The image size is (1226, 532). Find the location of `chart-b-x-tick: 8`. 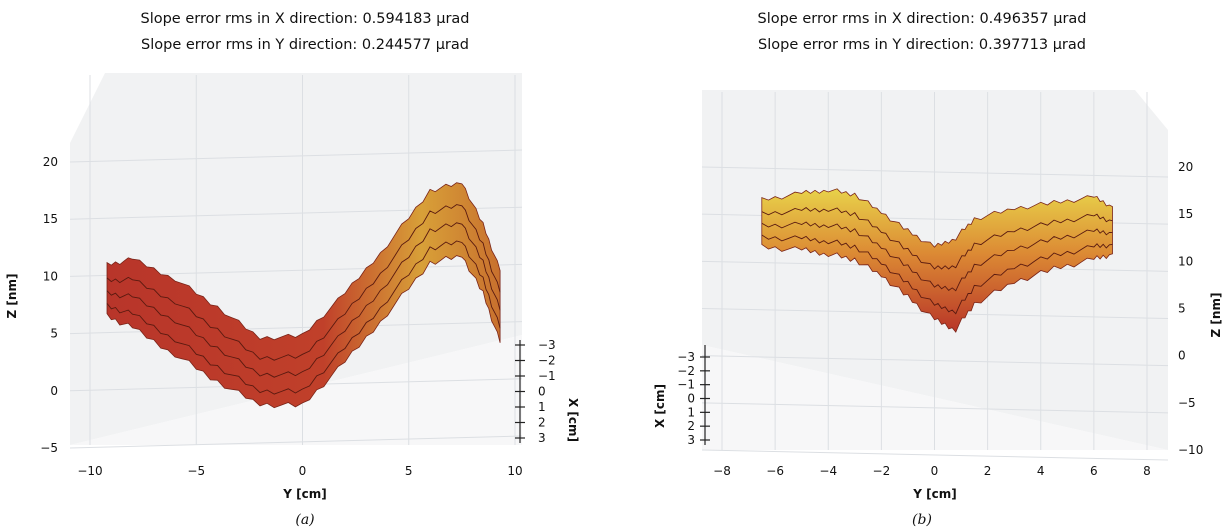

chart-b-x-tick: 8 is located at coordinates (1147, 471).